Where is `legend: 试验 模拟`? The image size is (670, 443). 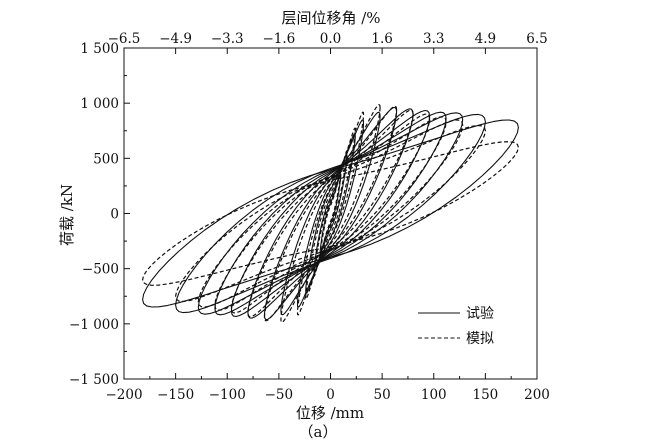
legend: 试验 模拟 is located at coordinates (456, 326).